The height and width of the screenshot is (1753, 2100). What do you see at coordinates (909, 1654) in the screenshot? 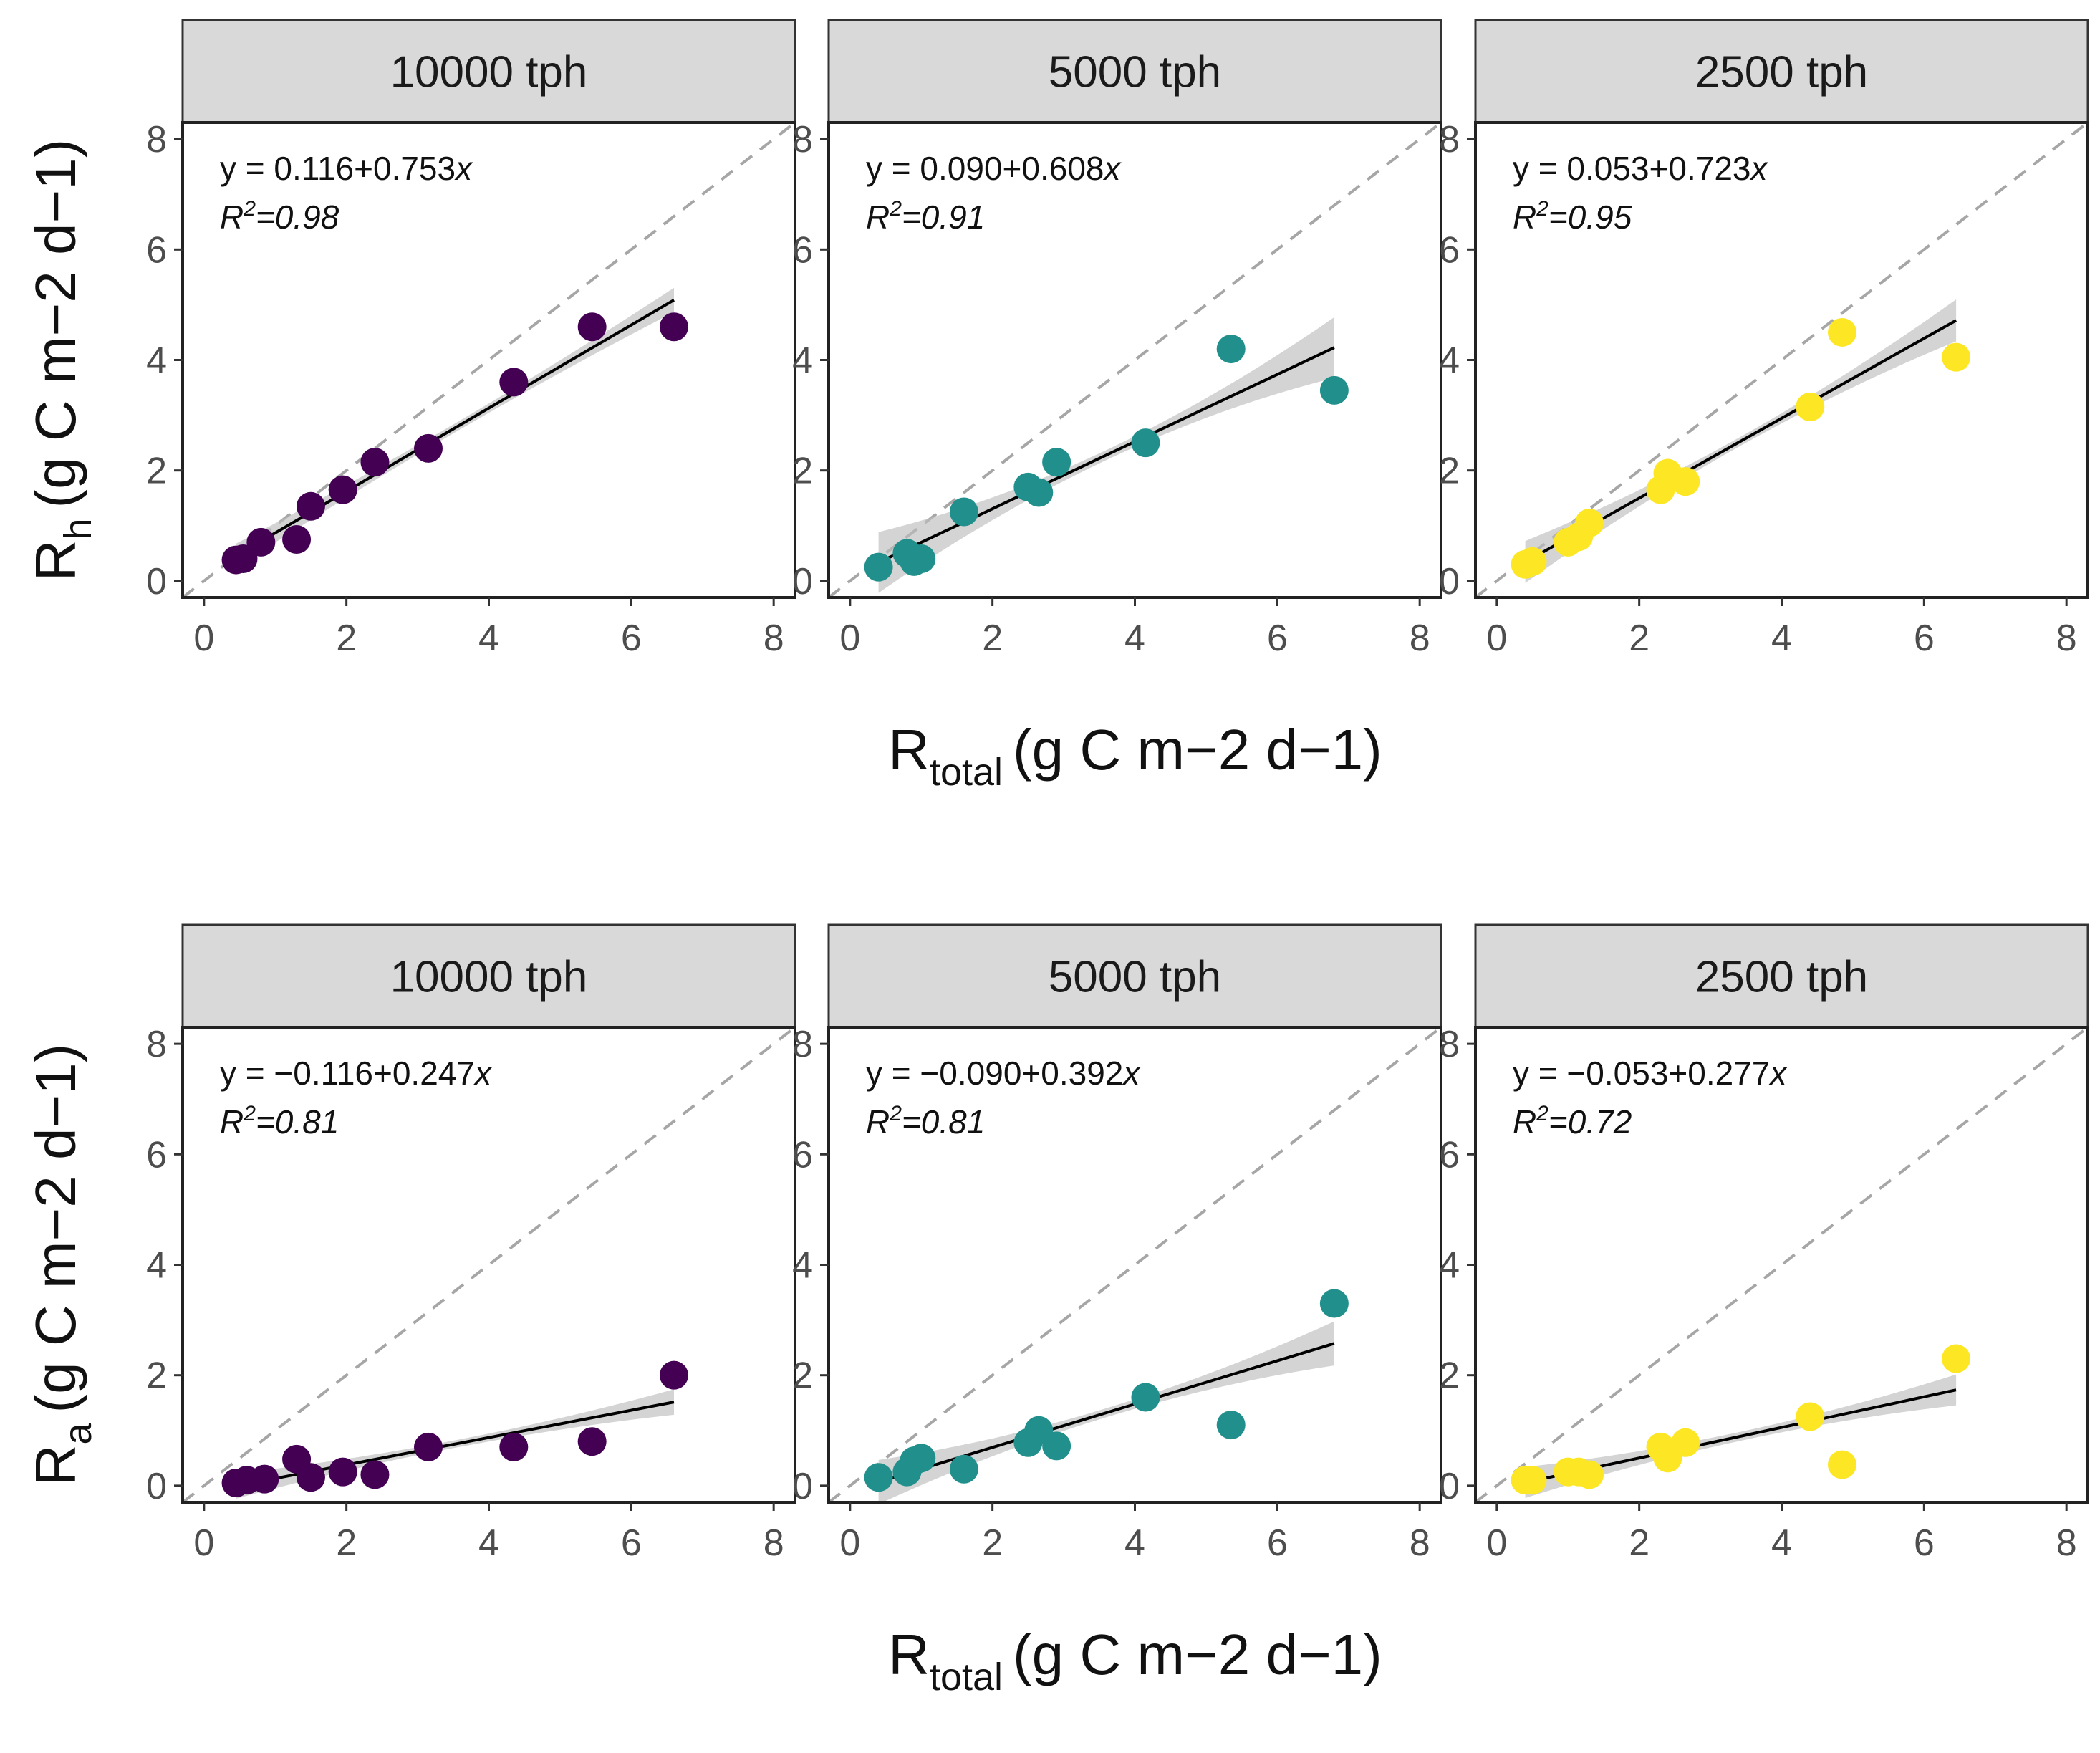
I see `x-title-main: R` at bounding box center [909, 1654].